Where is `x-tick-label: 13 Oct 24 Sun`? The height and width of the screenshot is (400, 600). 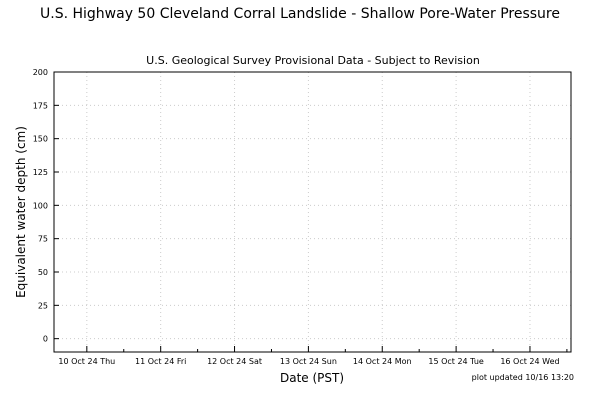 x-tick-label: 13 Oct 24 Sun is located at coordinates (308, 361).